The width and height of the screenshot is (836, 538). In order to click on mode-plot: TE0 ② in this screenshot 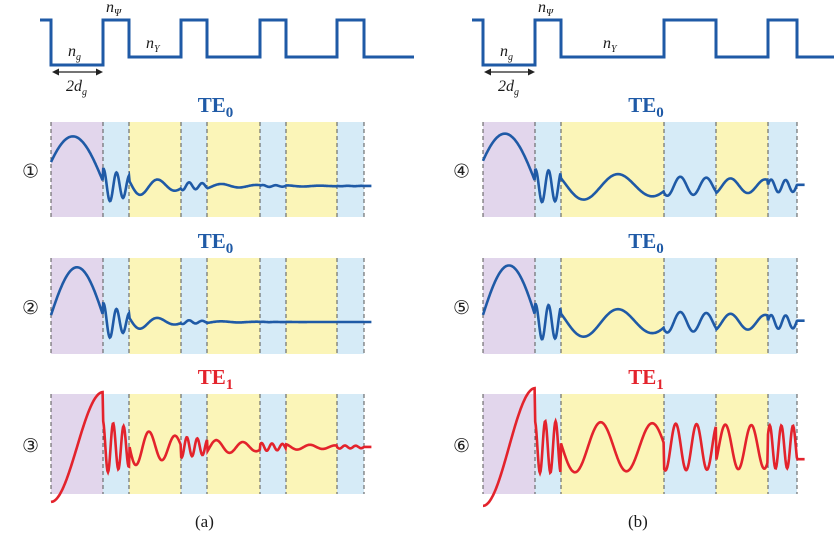, I will do `click(197, 291)`.